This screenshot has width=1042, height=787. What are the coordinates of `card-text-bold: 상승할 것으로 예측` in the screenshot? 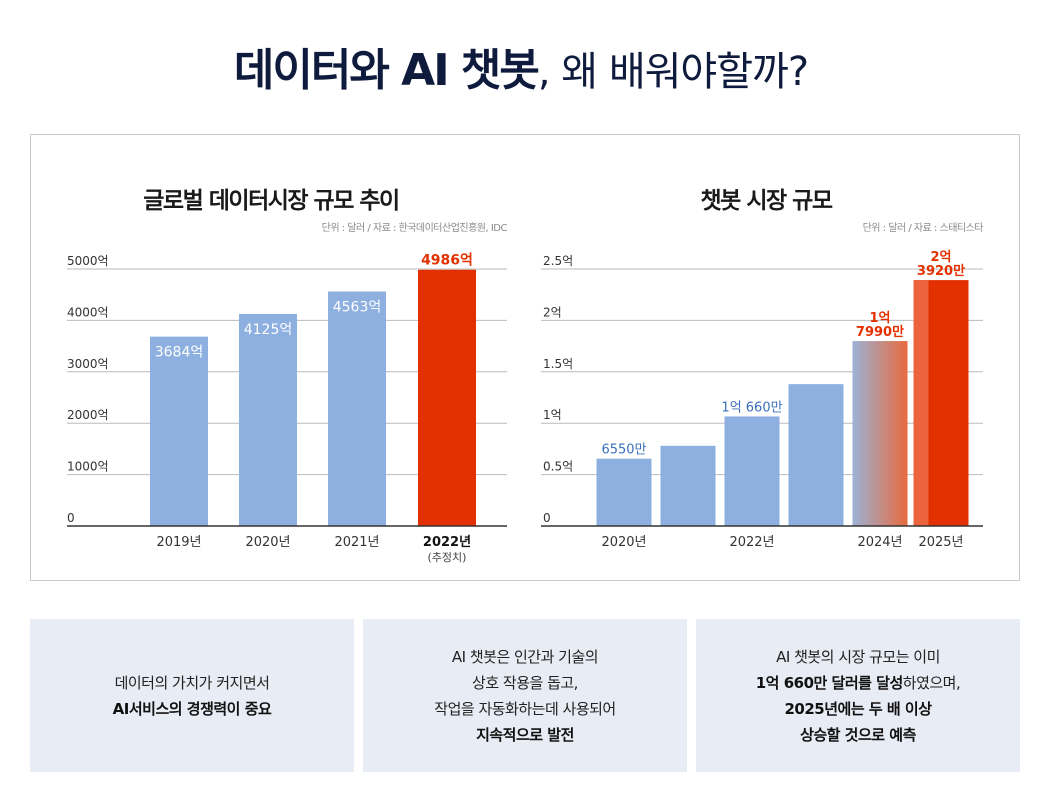 It's located at (858, 734).